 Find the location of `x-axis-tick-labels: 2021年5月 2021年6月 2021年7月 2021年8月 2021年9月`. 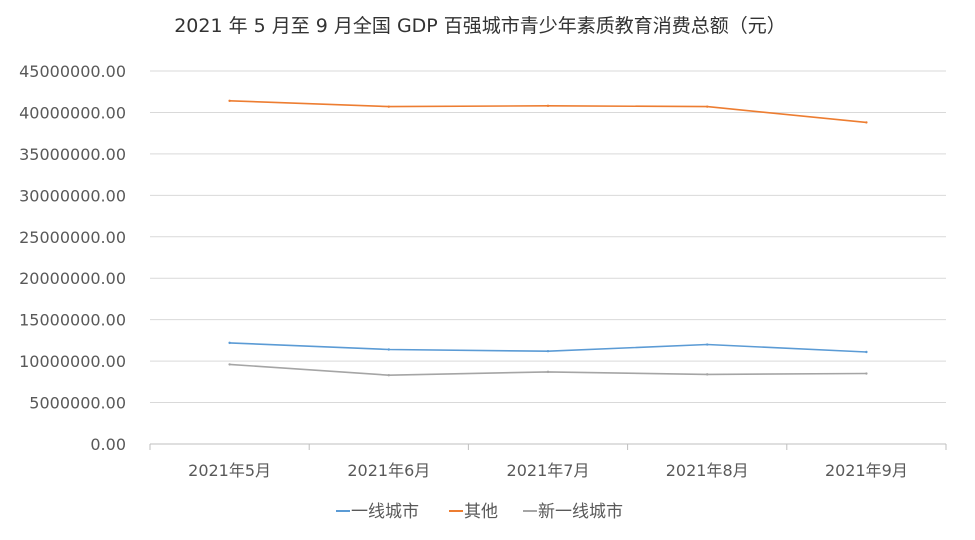

x-axis-tick-labels: 2021年5月 2021年6月 2021年7月 2021年8月 2021年9月 is located at coordinates (548, 470).